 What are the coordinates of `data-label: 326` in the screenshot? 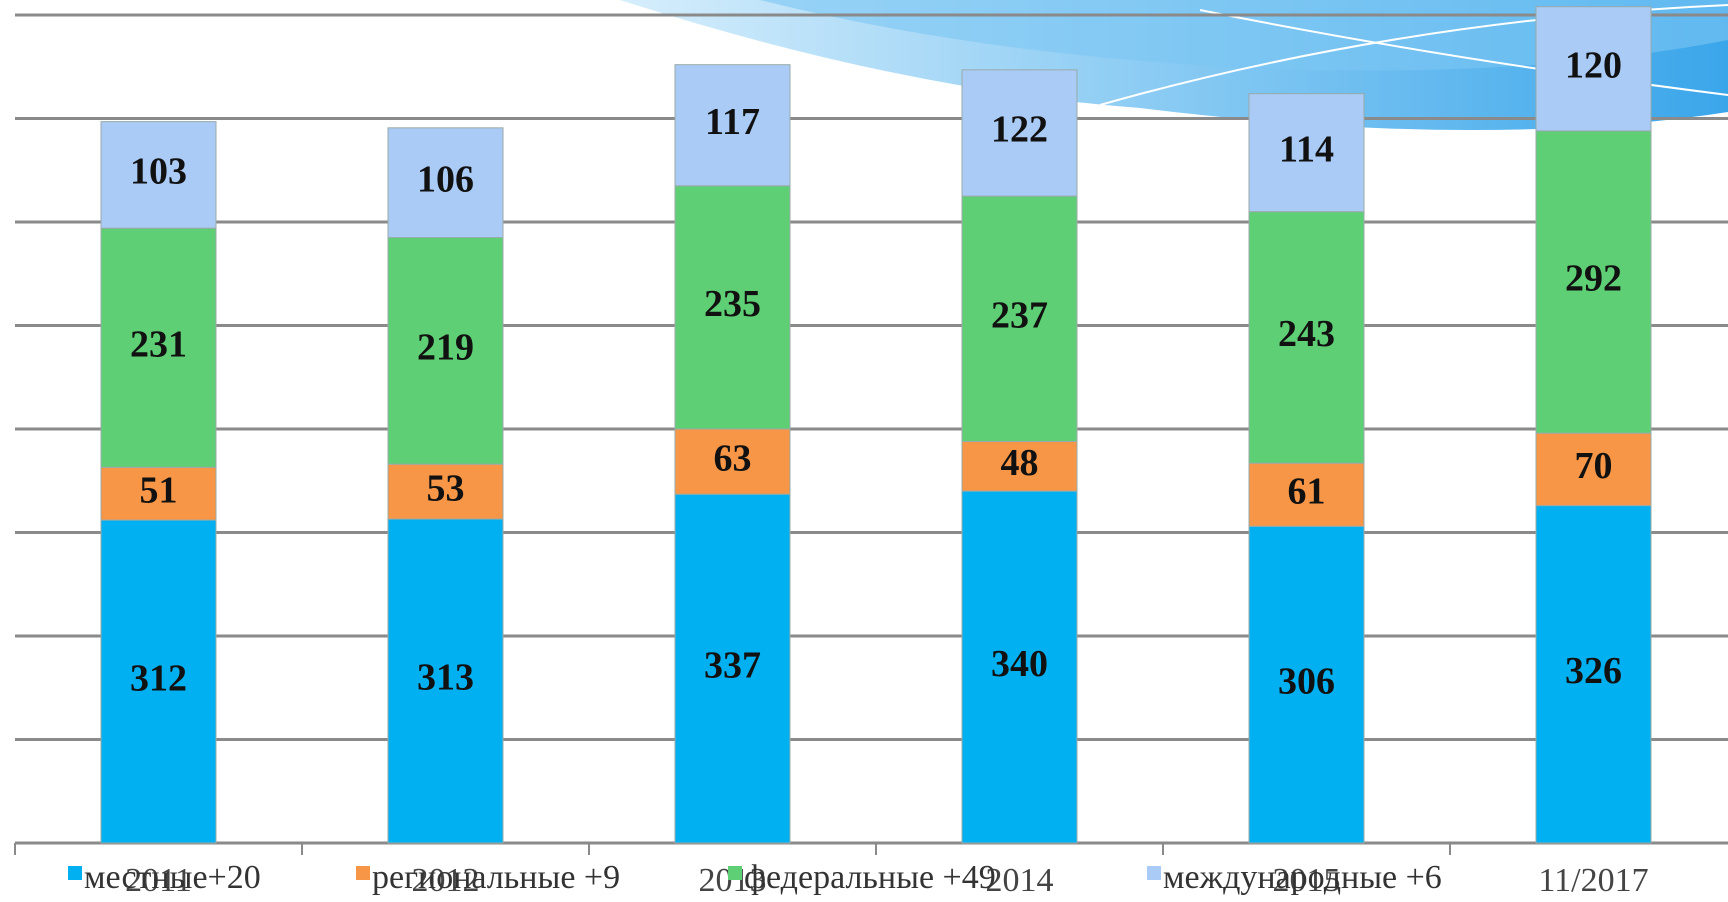 It's located at (1593, 671).